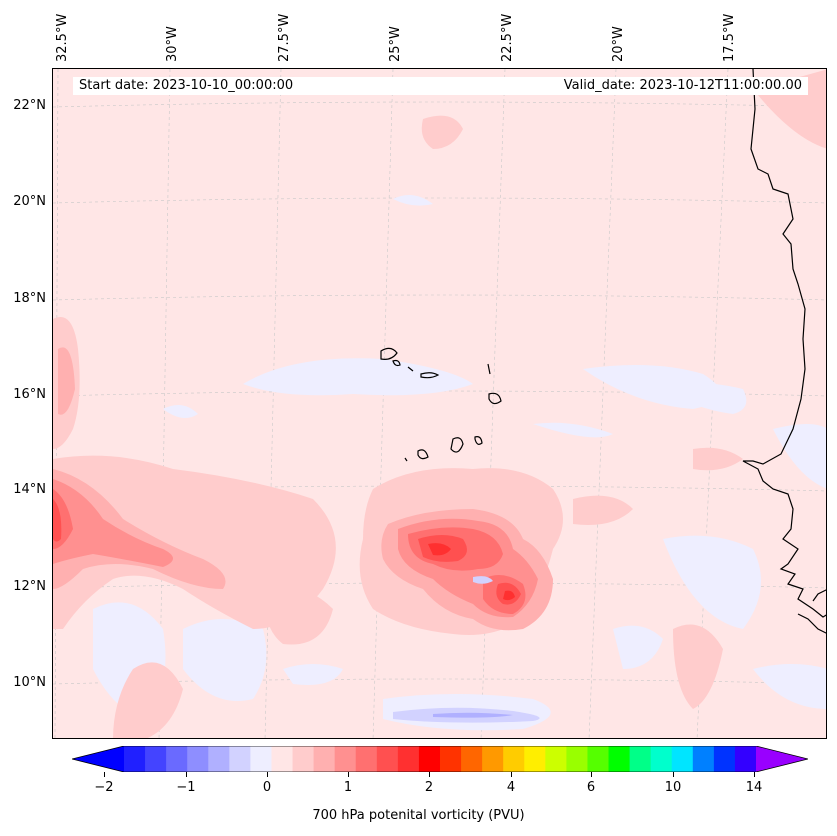 The image size is (837, 836). What do you see at coordinates (29, 586) in the screenshot?
I see `lat-label-12n: 12°N` at bounding box center [29, 586].